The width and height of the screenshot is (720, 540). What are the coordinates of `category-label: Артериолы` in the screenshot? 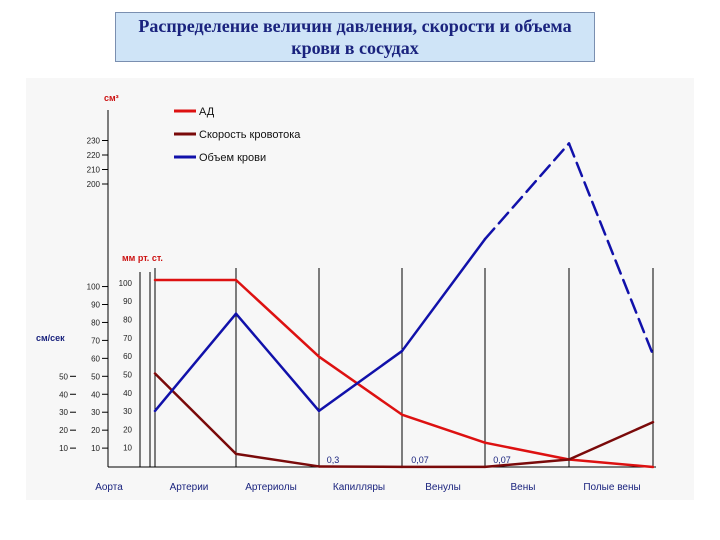 It's located at (271, 487).